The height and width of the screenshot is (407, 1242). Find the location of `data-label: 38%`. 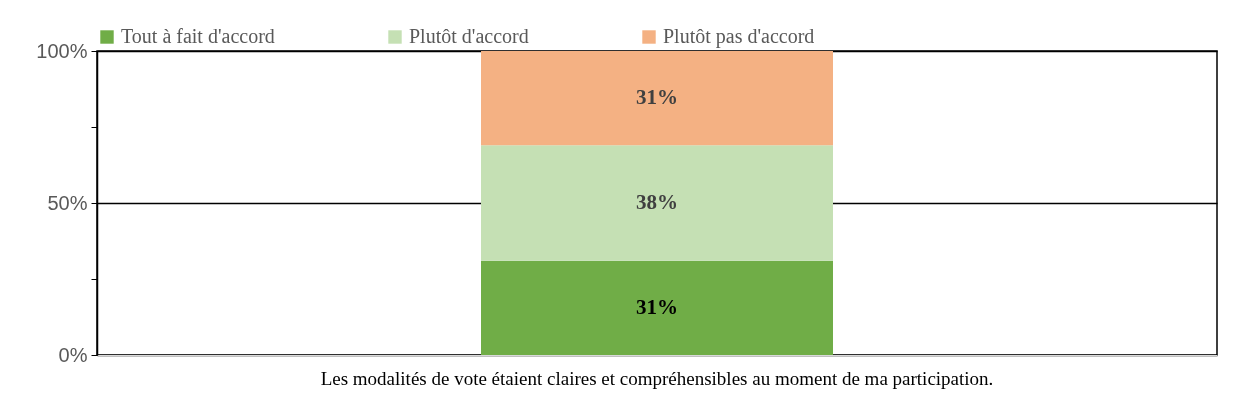

data-label: 38% is located at coordinates (657, 202).